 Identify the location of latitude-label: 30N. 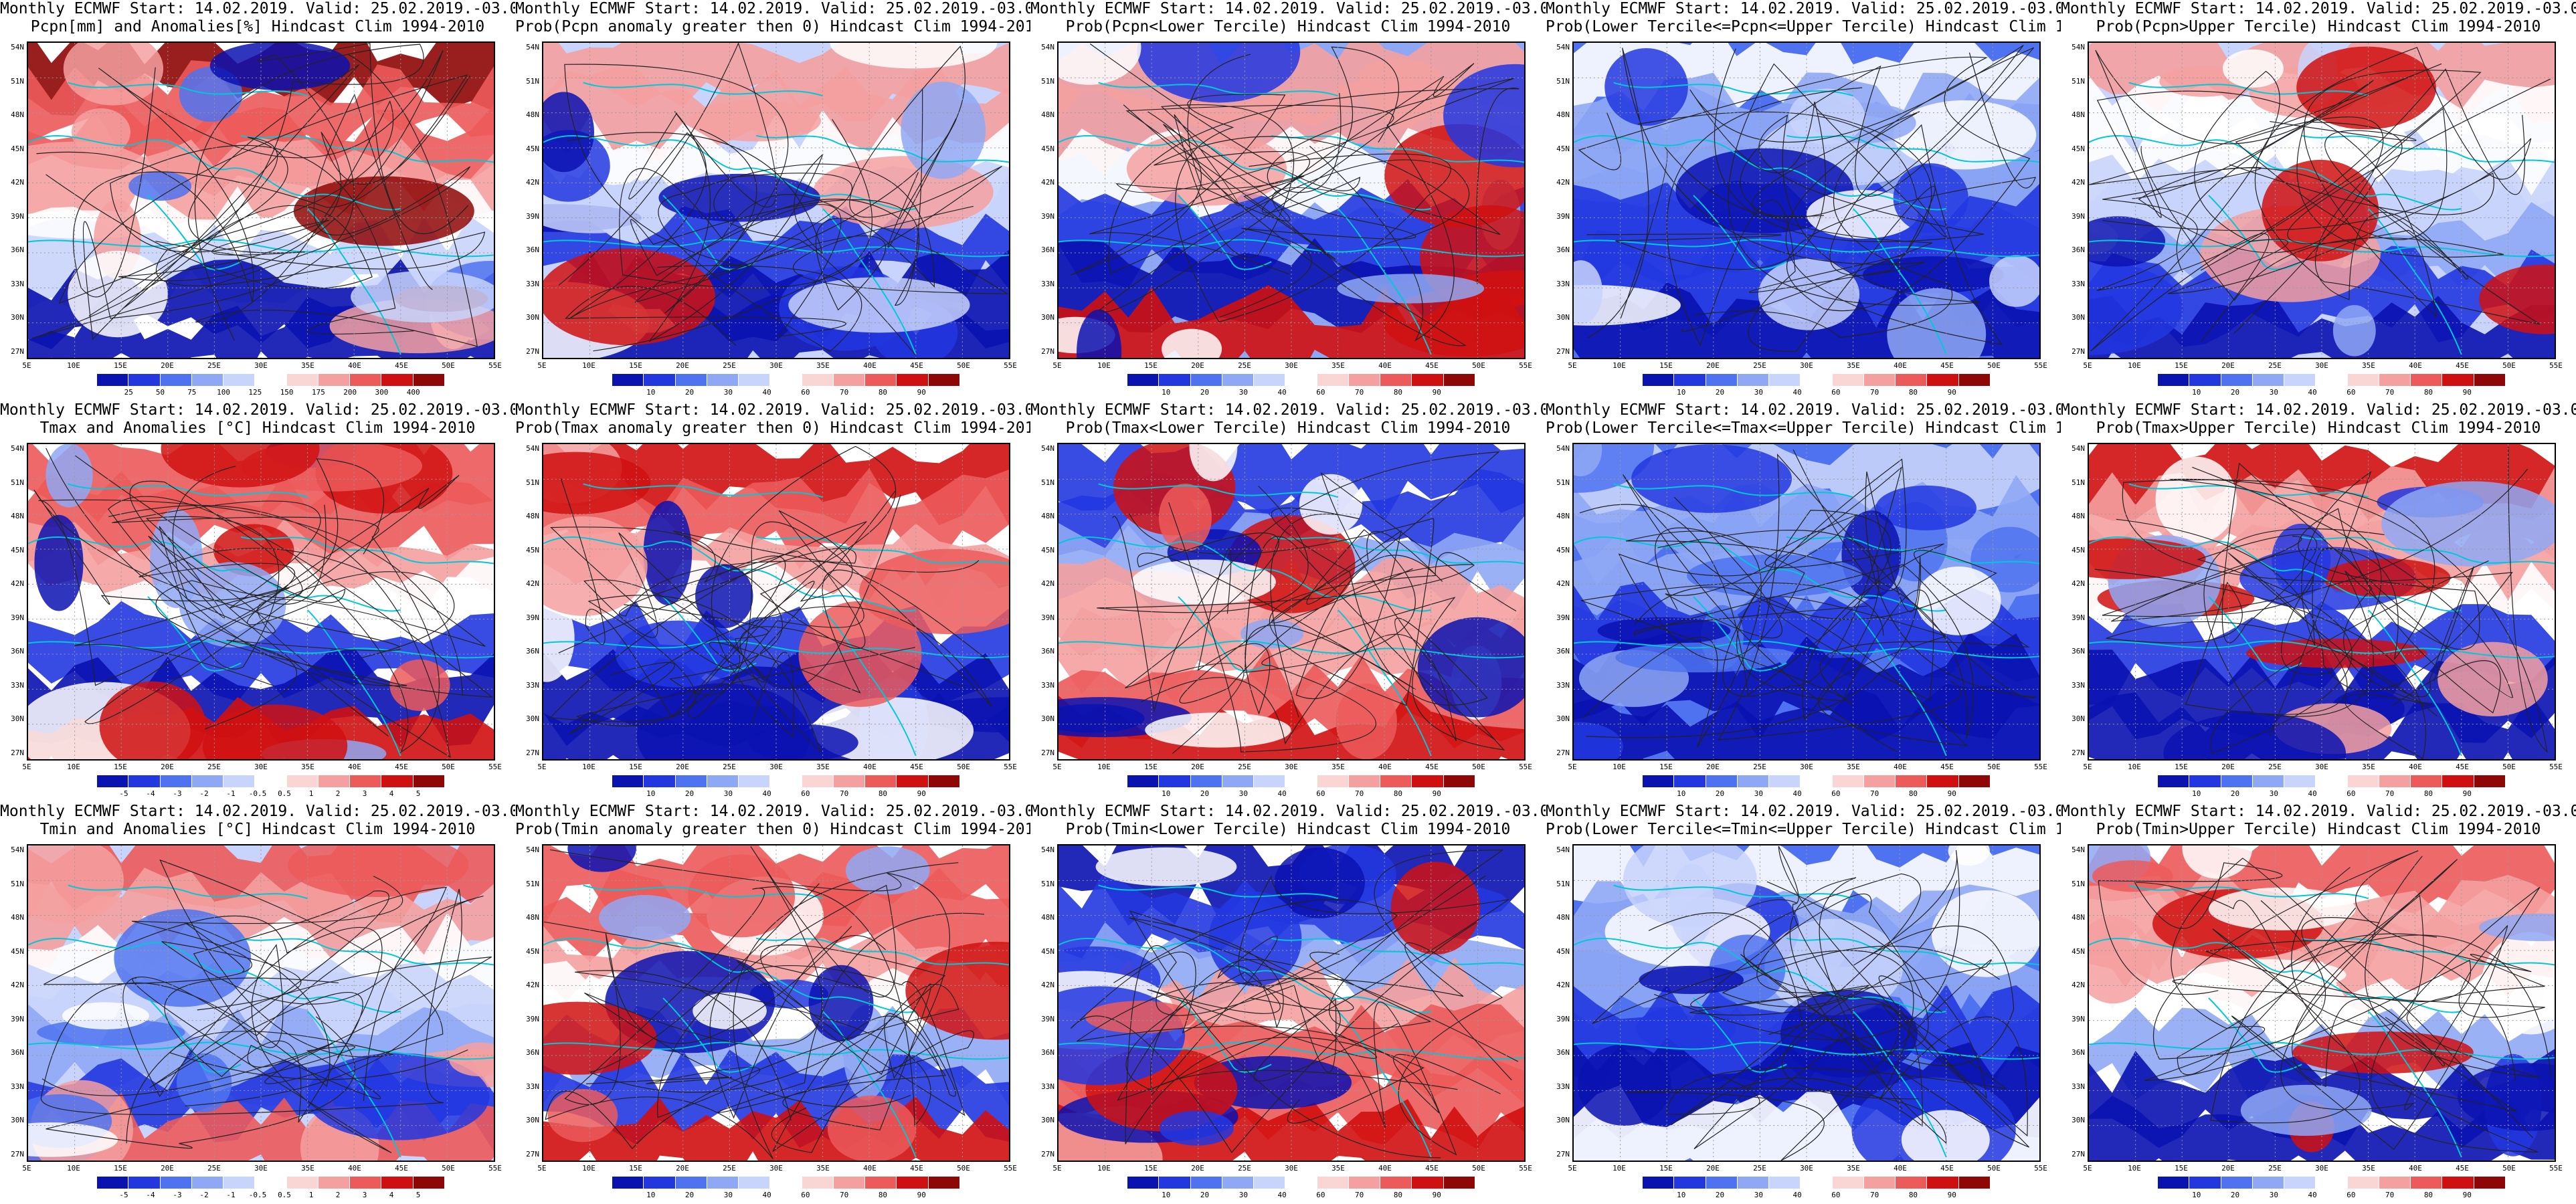
(532, 317).